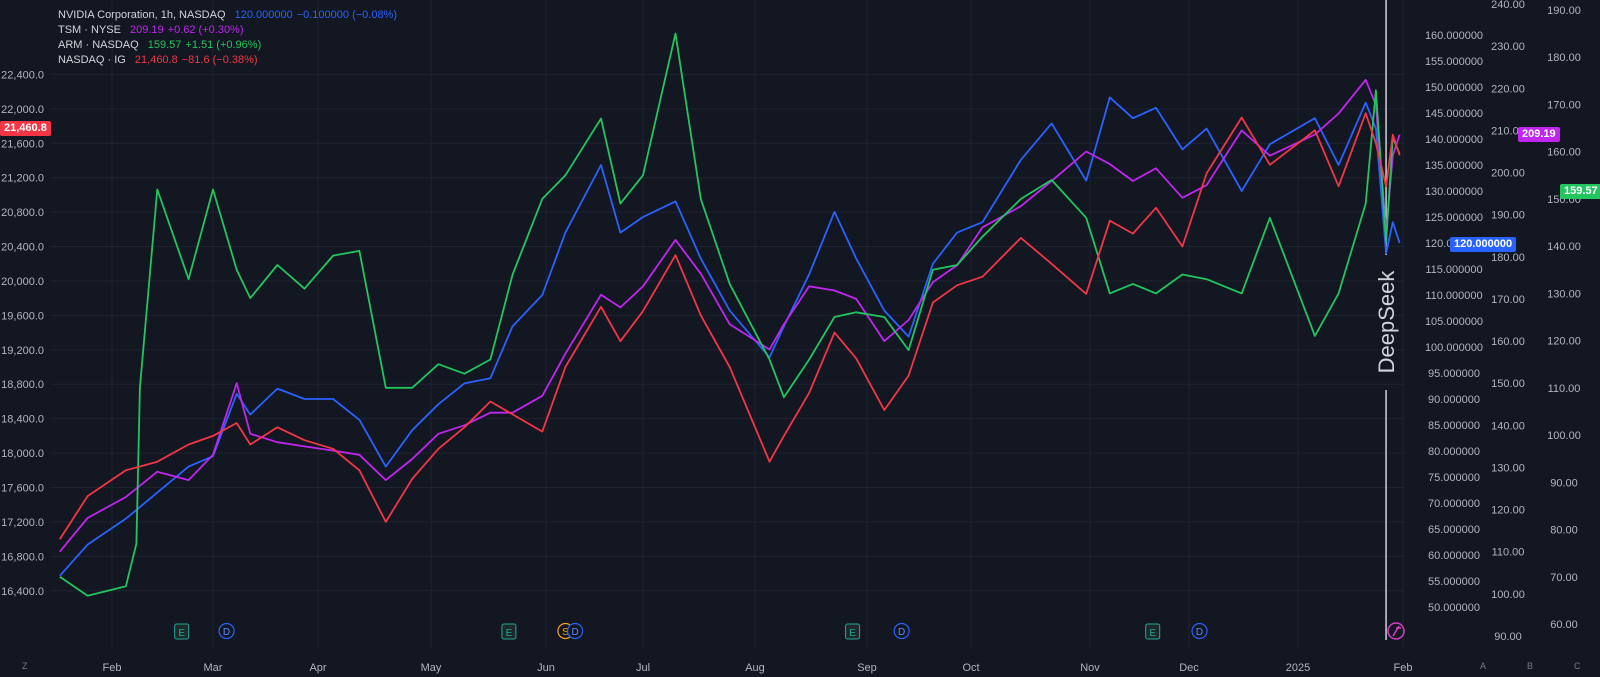 This screenshot has width=1600, height=677. What do you see at coordinates (22, 179) in the screenshot?
I see `left-axis-tick-label: 21,200.0` at bounding box center [22, 179].